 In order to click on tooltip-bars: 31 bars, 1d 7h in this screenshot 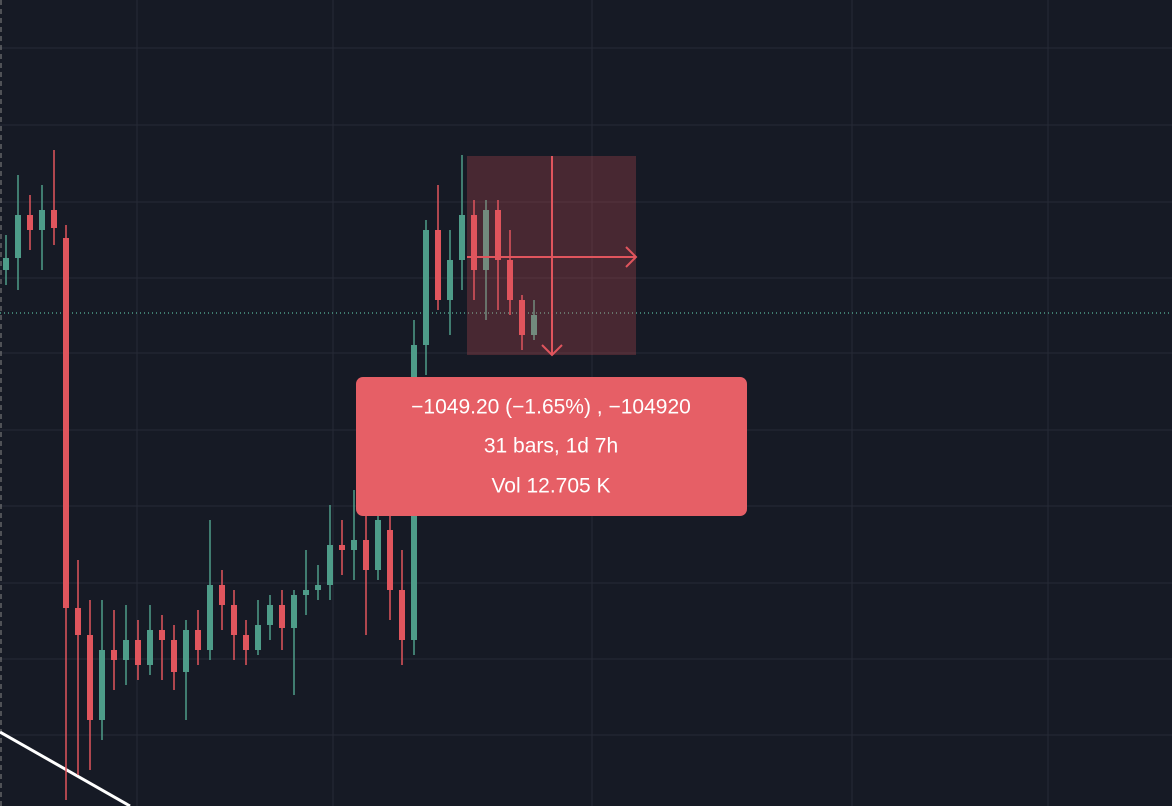, I will do `click(551, 446)`.